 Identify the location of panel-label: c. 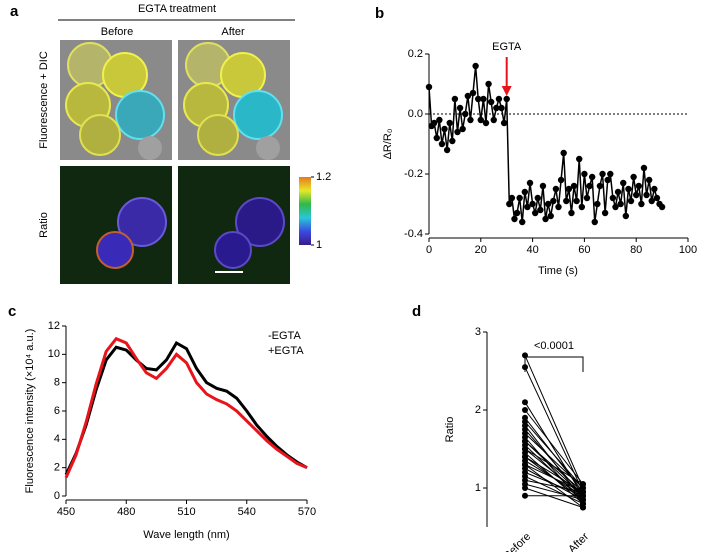
(12, 311).